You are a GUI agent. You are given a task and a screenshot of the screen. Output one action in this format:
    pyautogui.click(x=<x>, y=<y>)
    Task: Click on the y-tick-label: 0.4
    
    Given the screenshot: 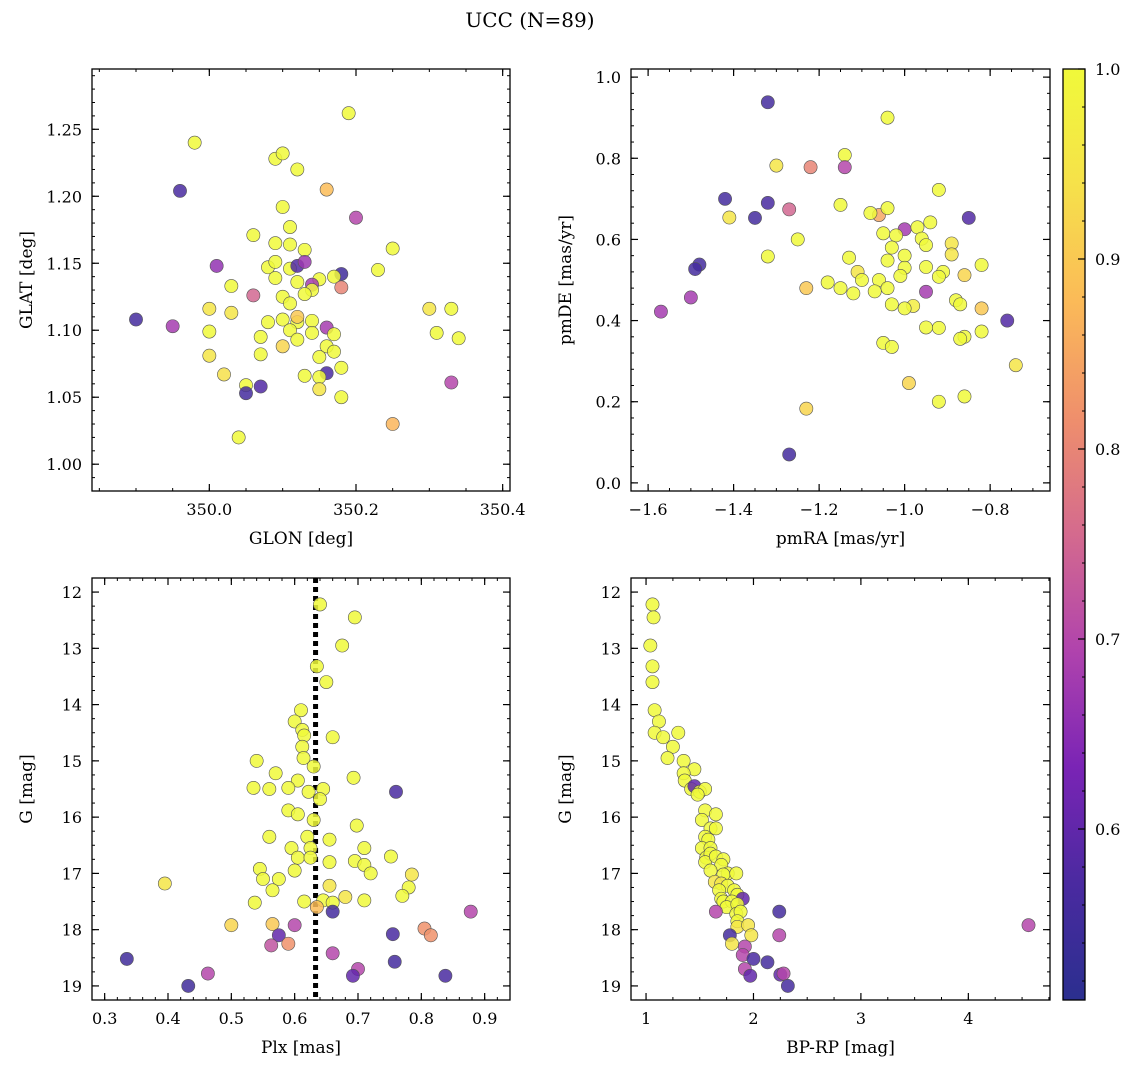 What is the action you would take?
    pyautogui.click(x=608, y=321)
    